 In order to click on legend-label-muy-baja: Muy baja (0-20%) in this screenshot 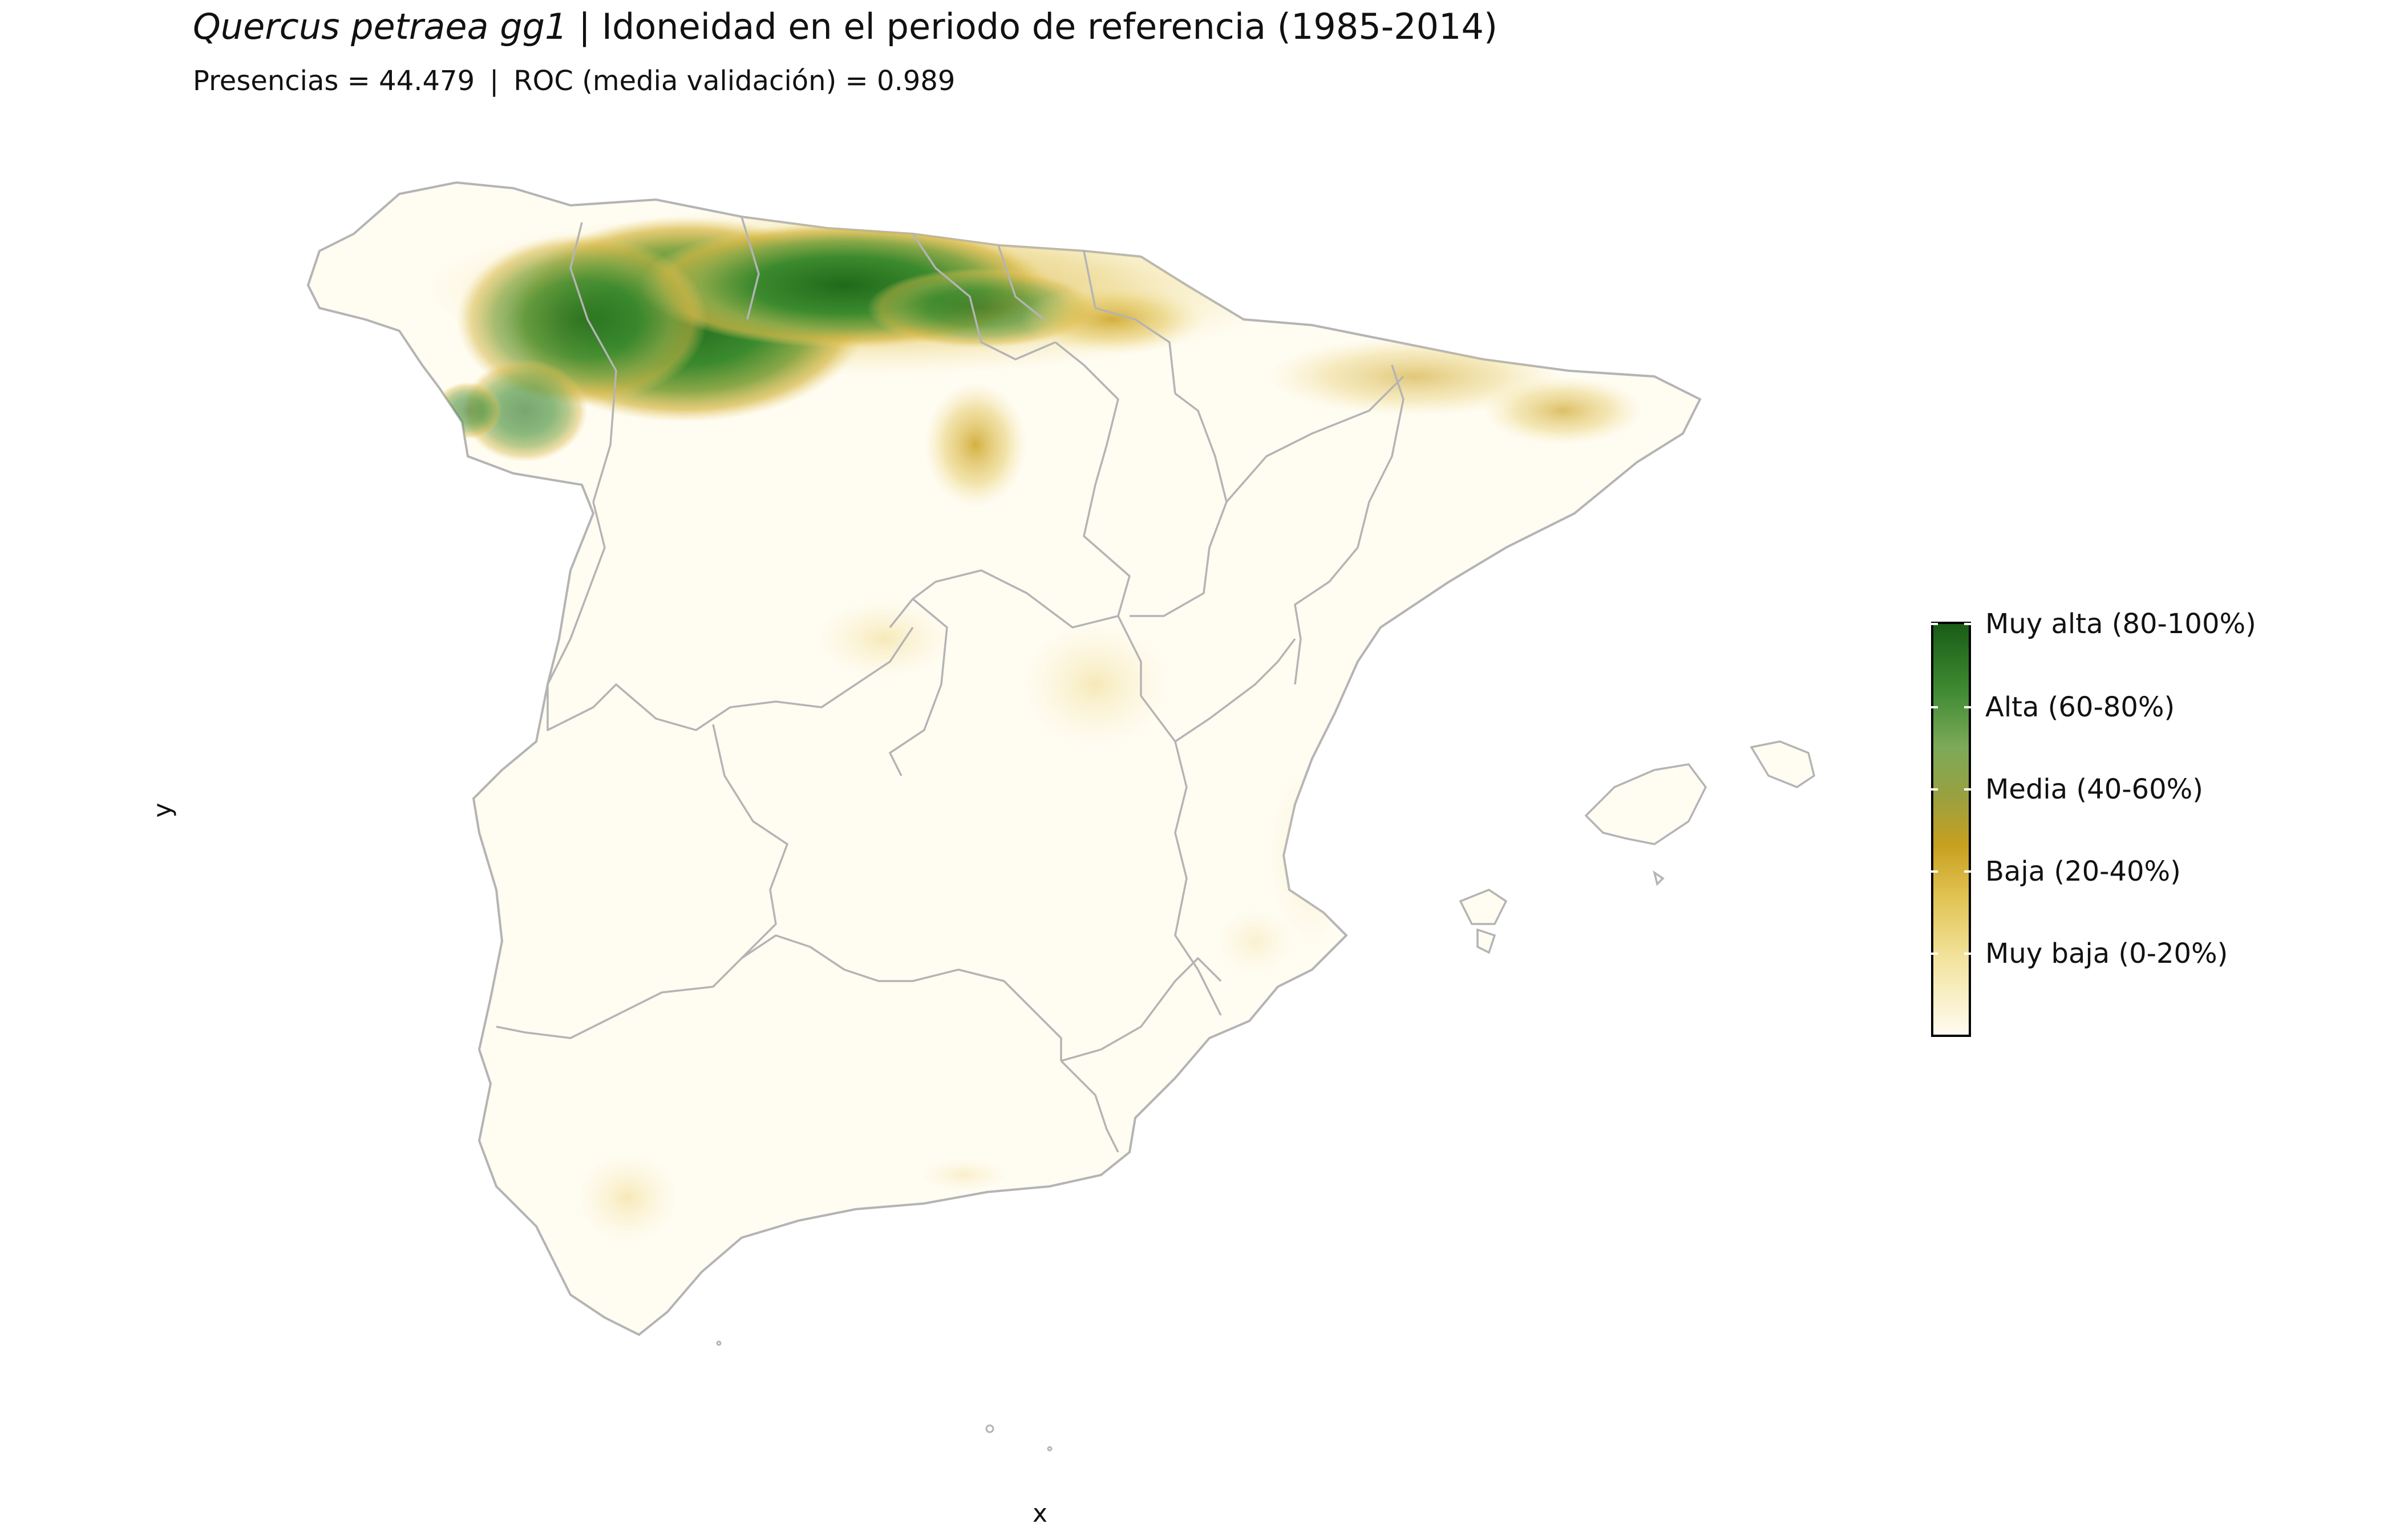, I will do `click(2106, 954)`.